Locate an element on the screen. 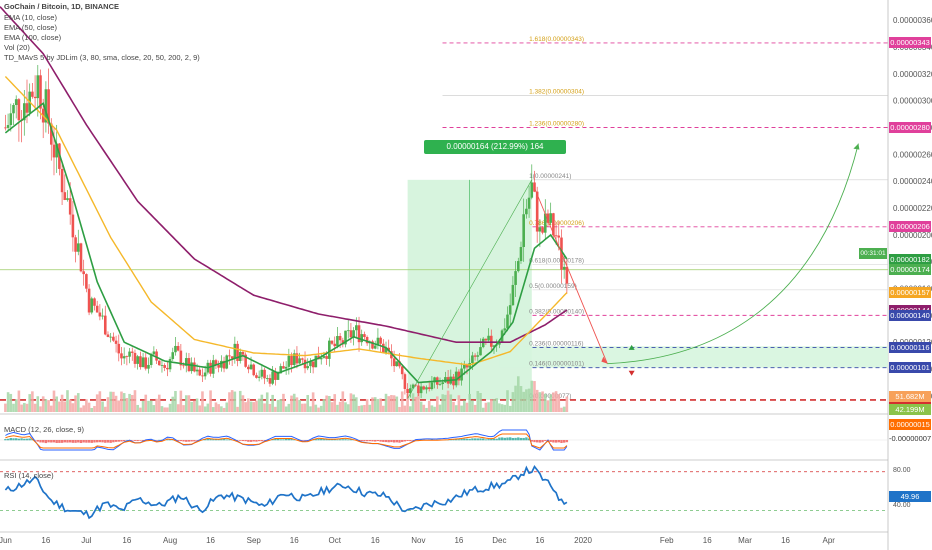 This screenshot has height=550, width=932. y-tick-label: 0.00000200 is located at coordinates (912, 235).